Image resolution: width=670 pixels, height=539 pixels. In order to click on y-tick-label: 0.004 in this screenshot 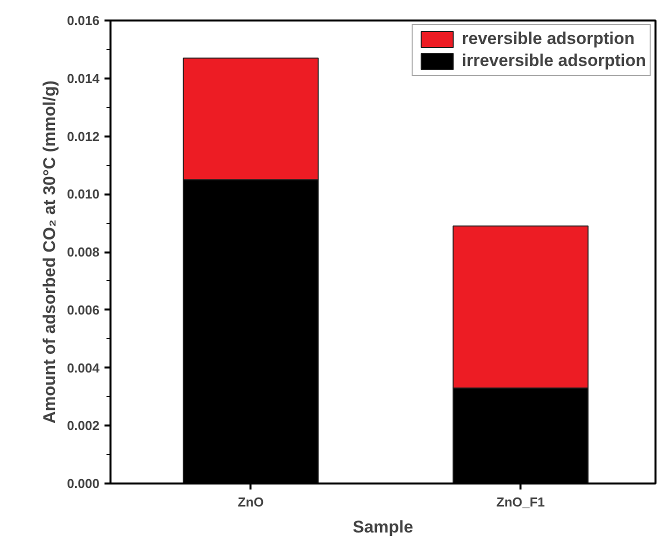, I will do `click(83, 368)`.